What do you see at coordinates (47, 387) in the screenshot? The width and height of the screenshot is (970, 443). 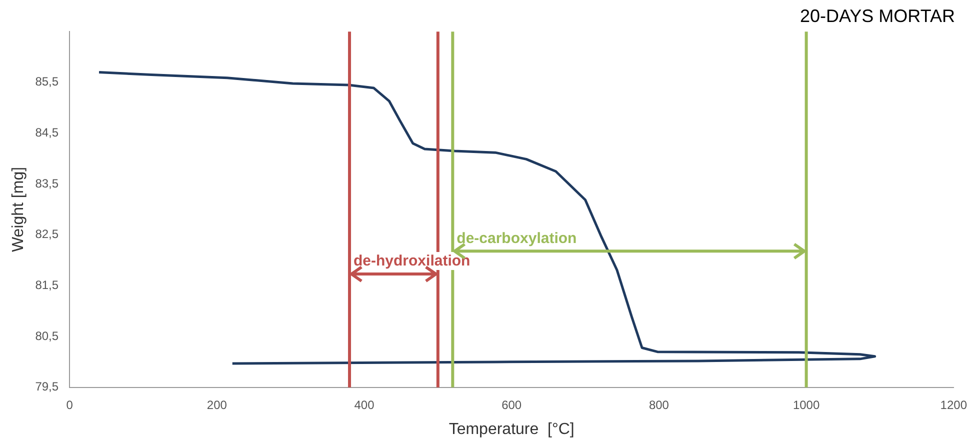 I see `y-tick-label: 79,5` at bounding box center [47, 387].